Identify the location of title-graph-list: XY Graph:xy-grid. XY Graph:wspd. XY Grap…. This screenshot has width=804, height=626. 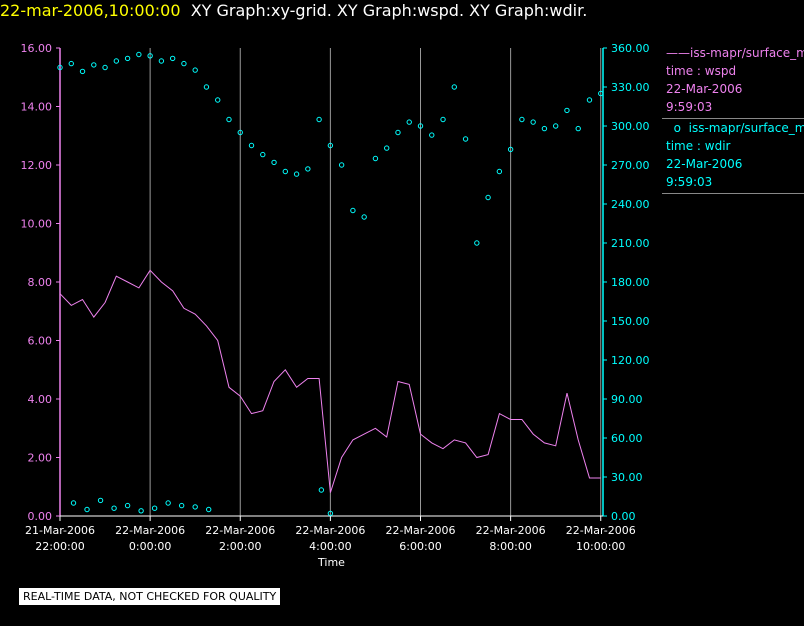
(389, 10).